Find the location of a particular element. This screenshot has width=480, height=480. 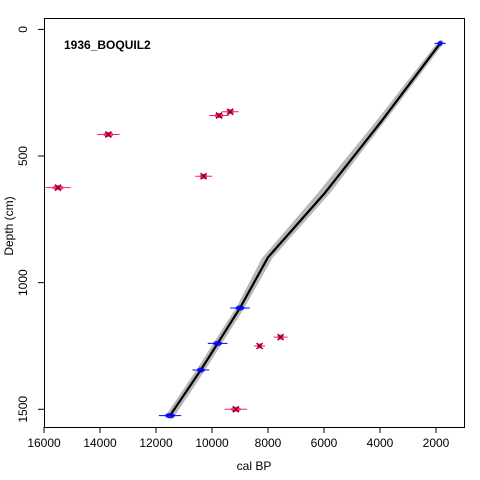

x-axis-label: cal BP is located at coordinates (254, 466).